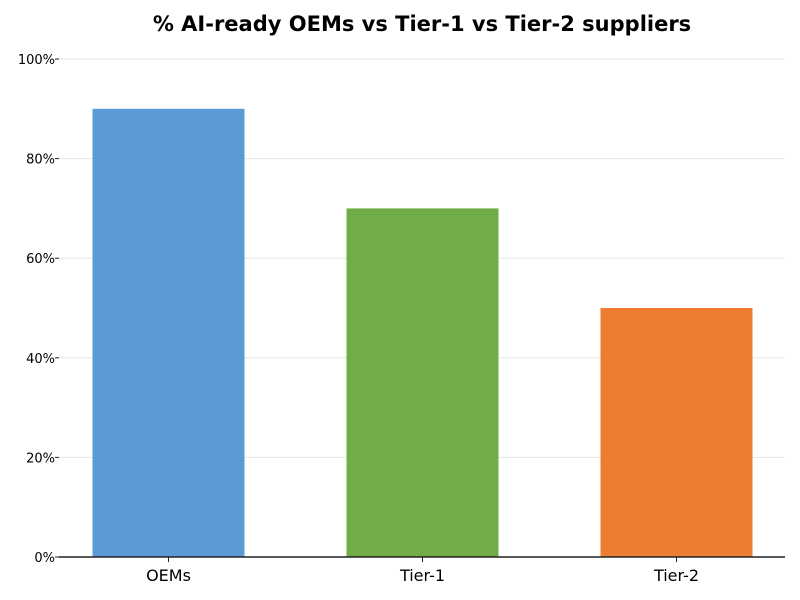  I want to click on x-tick-label: OEMs, so click(168, 575).